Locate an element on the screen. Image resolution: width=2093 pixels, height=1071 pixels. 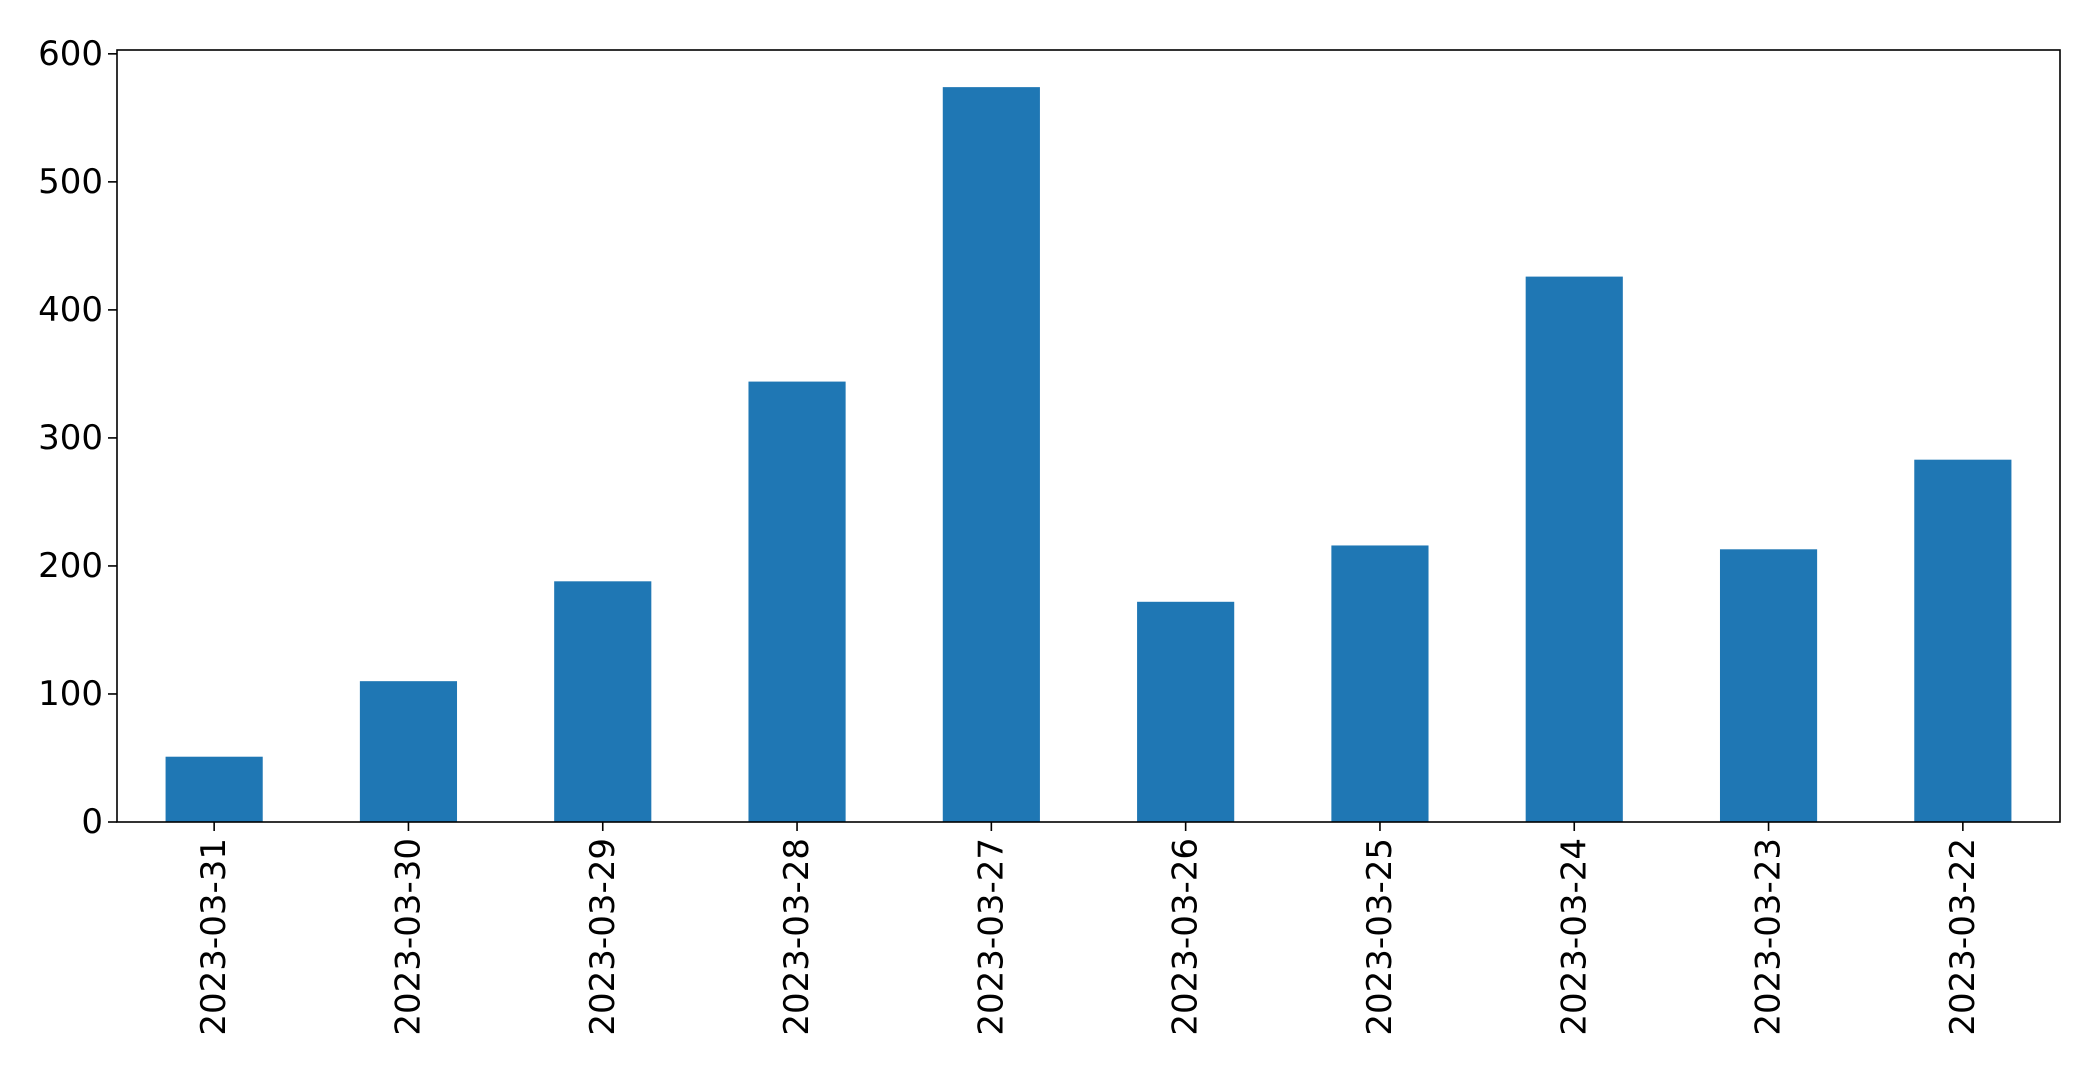
y-tick-label: 0 is located at coordinates (92, 822).